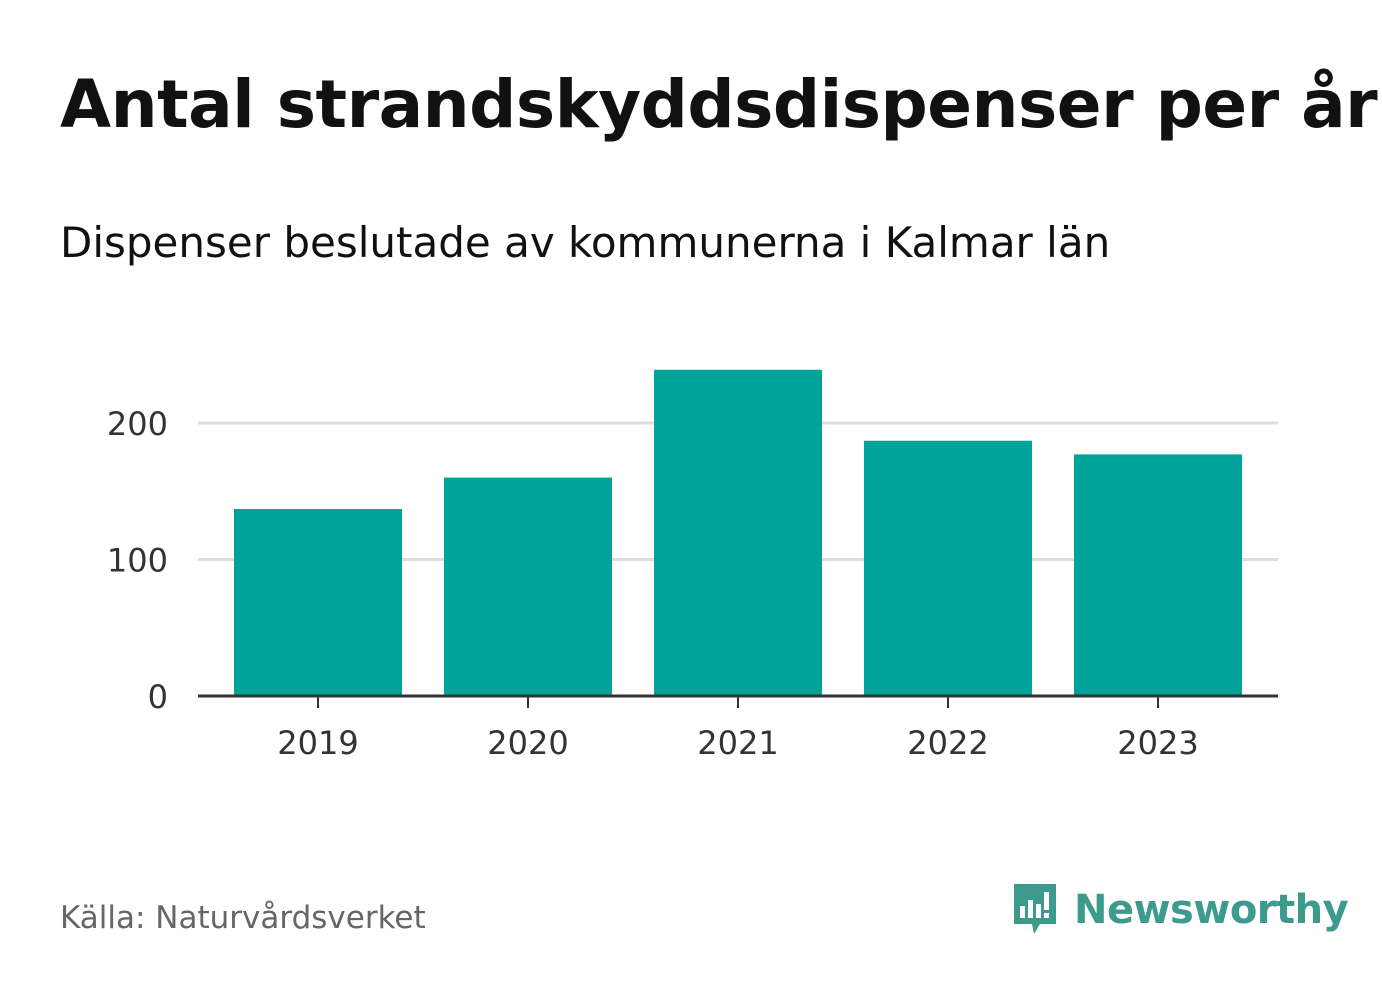 This screenshot has height=999, width=1382. What do you see at coordinates (317, 743) in the screenshot?
I see `x-tick-label: 2019` at bounding box center [317, 743].